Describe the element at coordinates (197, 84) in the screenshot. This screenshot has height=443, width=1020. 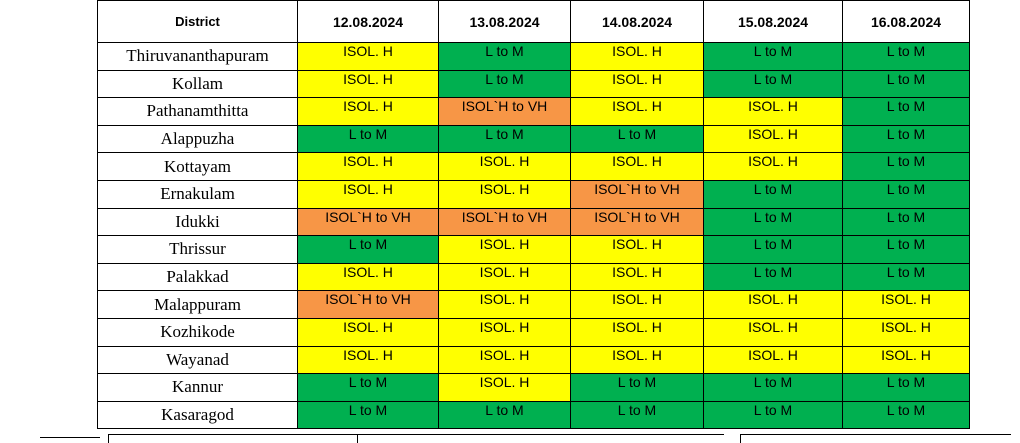
I see `district-name: Kollam` at that location.